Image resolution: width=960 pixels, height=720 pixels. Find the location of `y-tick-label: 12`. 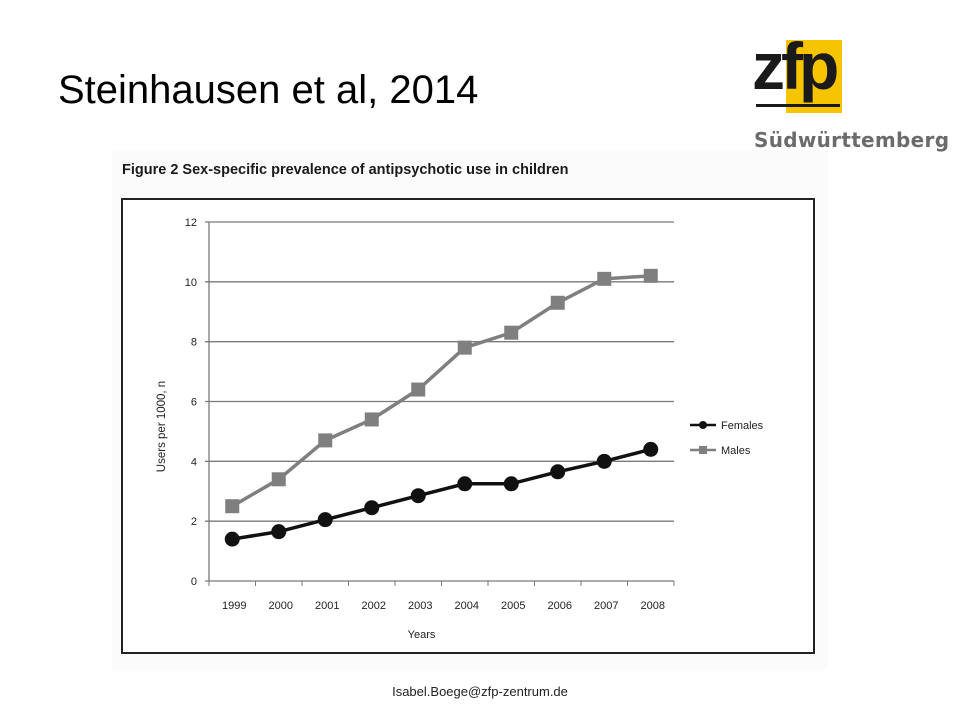

y-tick-label: 12 is located at coordinates (191, 223).